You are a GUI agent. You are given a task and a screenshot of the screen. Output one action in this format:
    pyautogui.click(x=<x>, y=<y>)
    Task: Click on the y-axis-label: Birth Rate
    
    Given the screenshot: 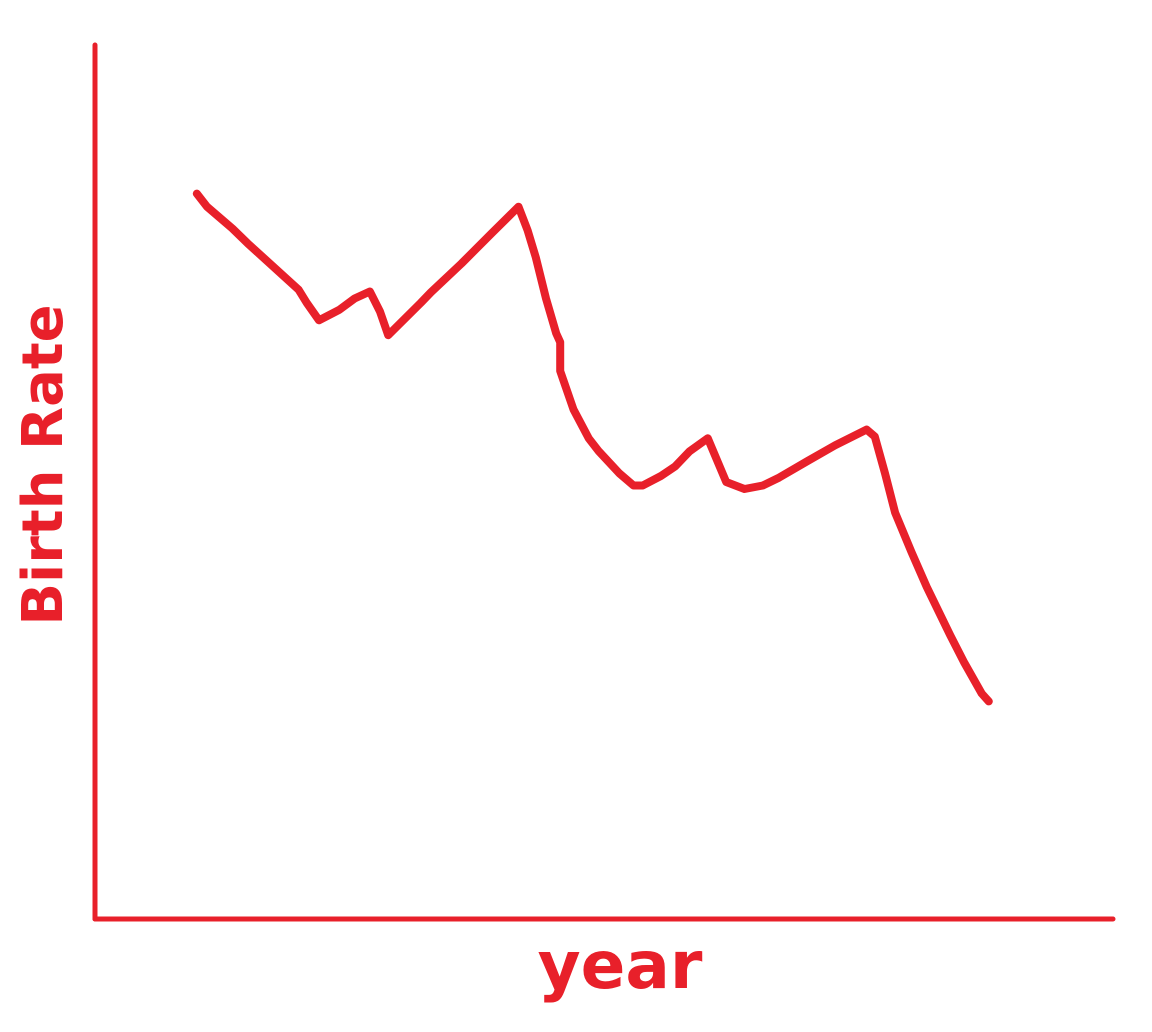 What is the action you would take?
    pyautogui.click(x=43, y=464)
    